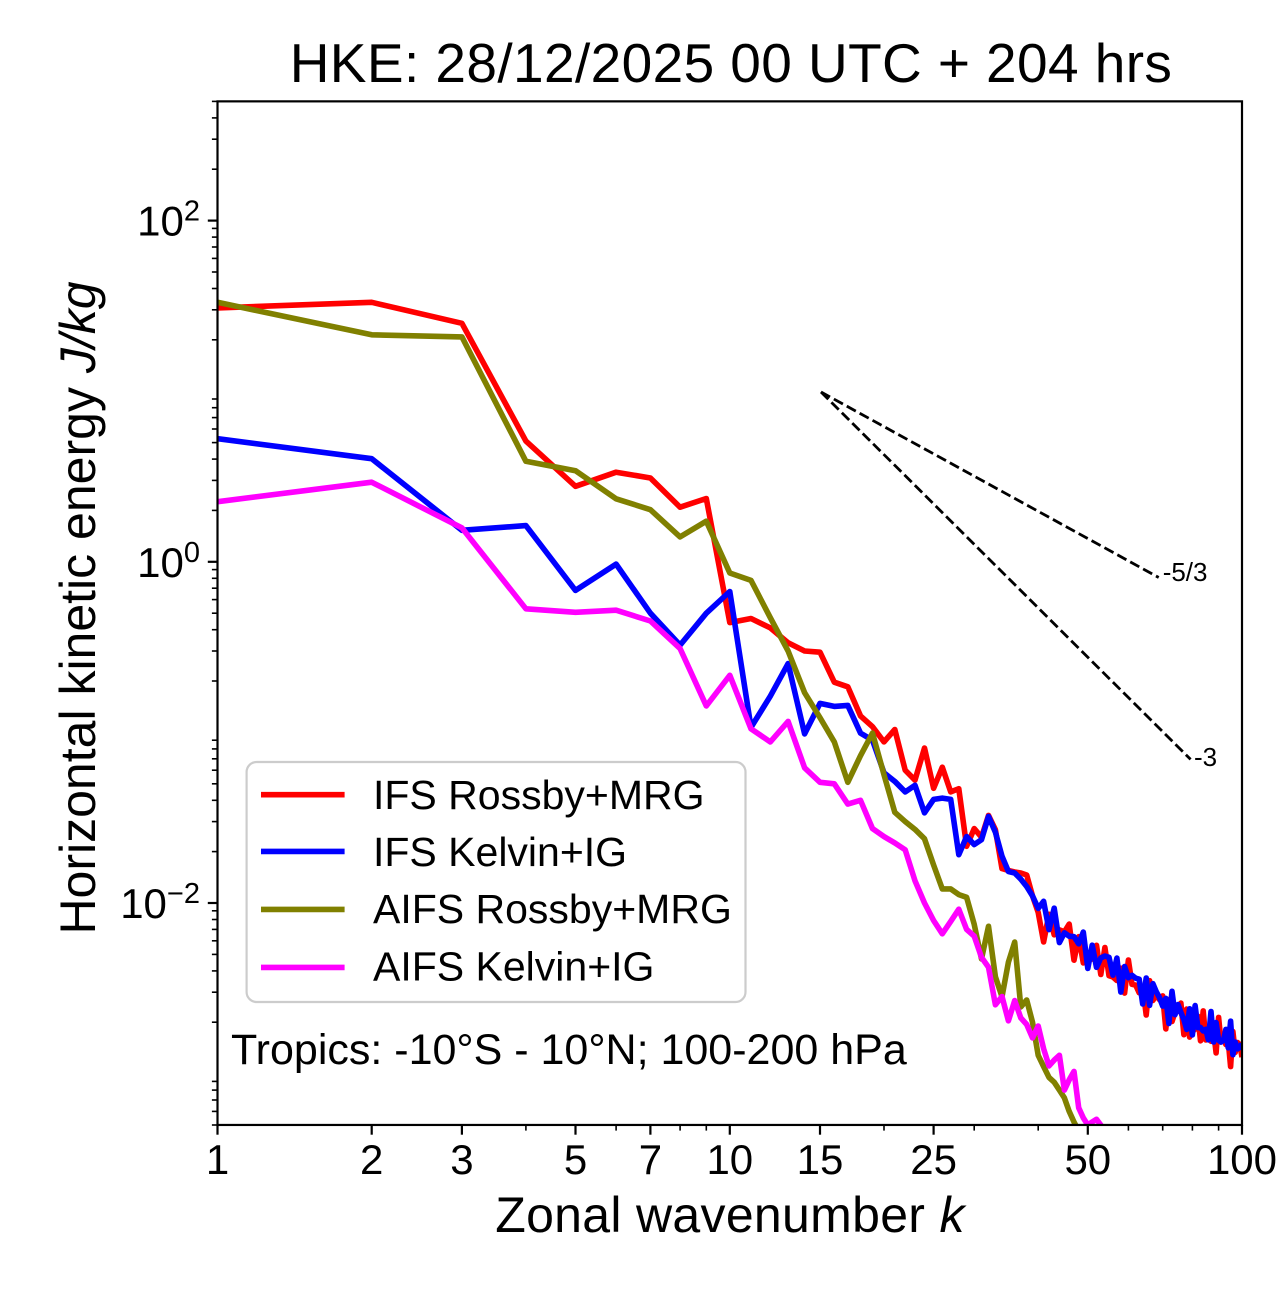 The image size is (1280, 1293). I want to click on svg-text: Zonal wavenumber k, so click(731, 1215).